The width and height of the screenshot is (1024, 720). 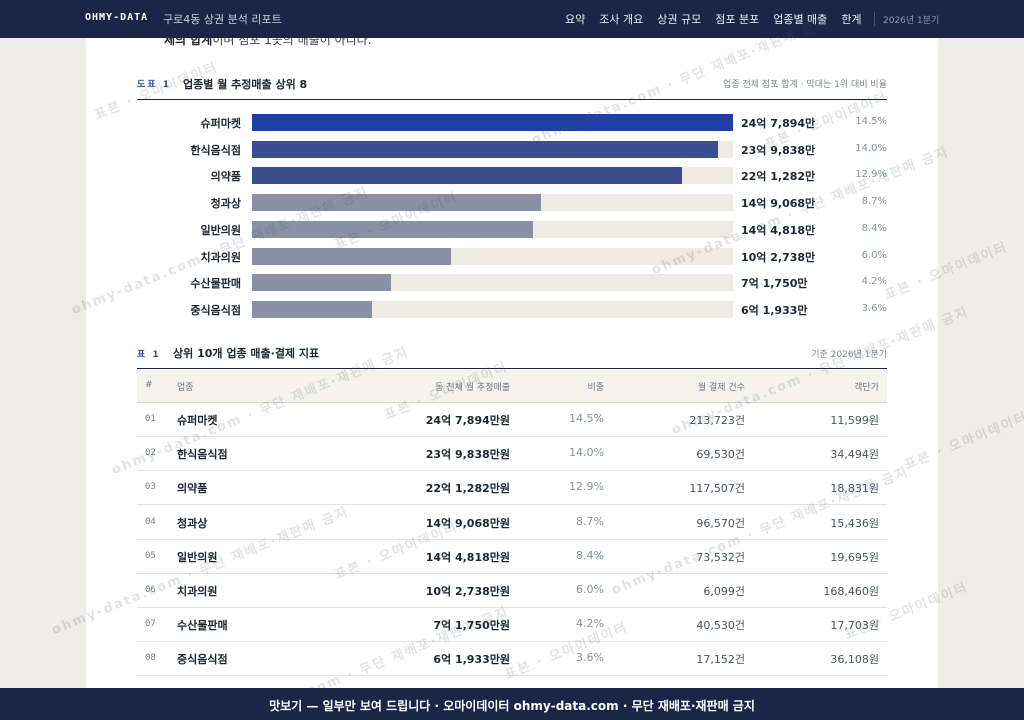 What do you see at coordinates (874, 255) in the screenshot?
I see `bar-share: 6.0%` at bounding box center [874, 255].